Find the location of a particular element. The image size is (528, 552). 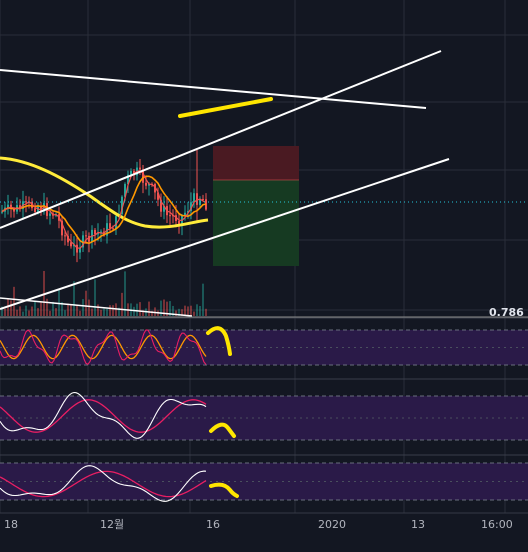

x-tick-13: 13 is located at coordinates (418, 524).